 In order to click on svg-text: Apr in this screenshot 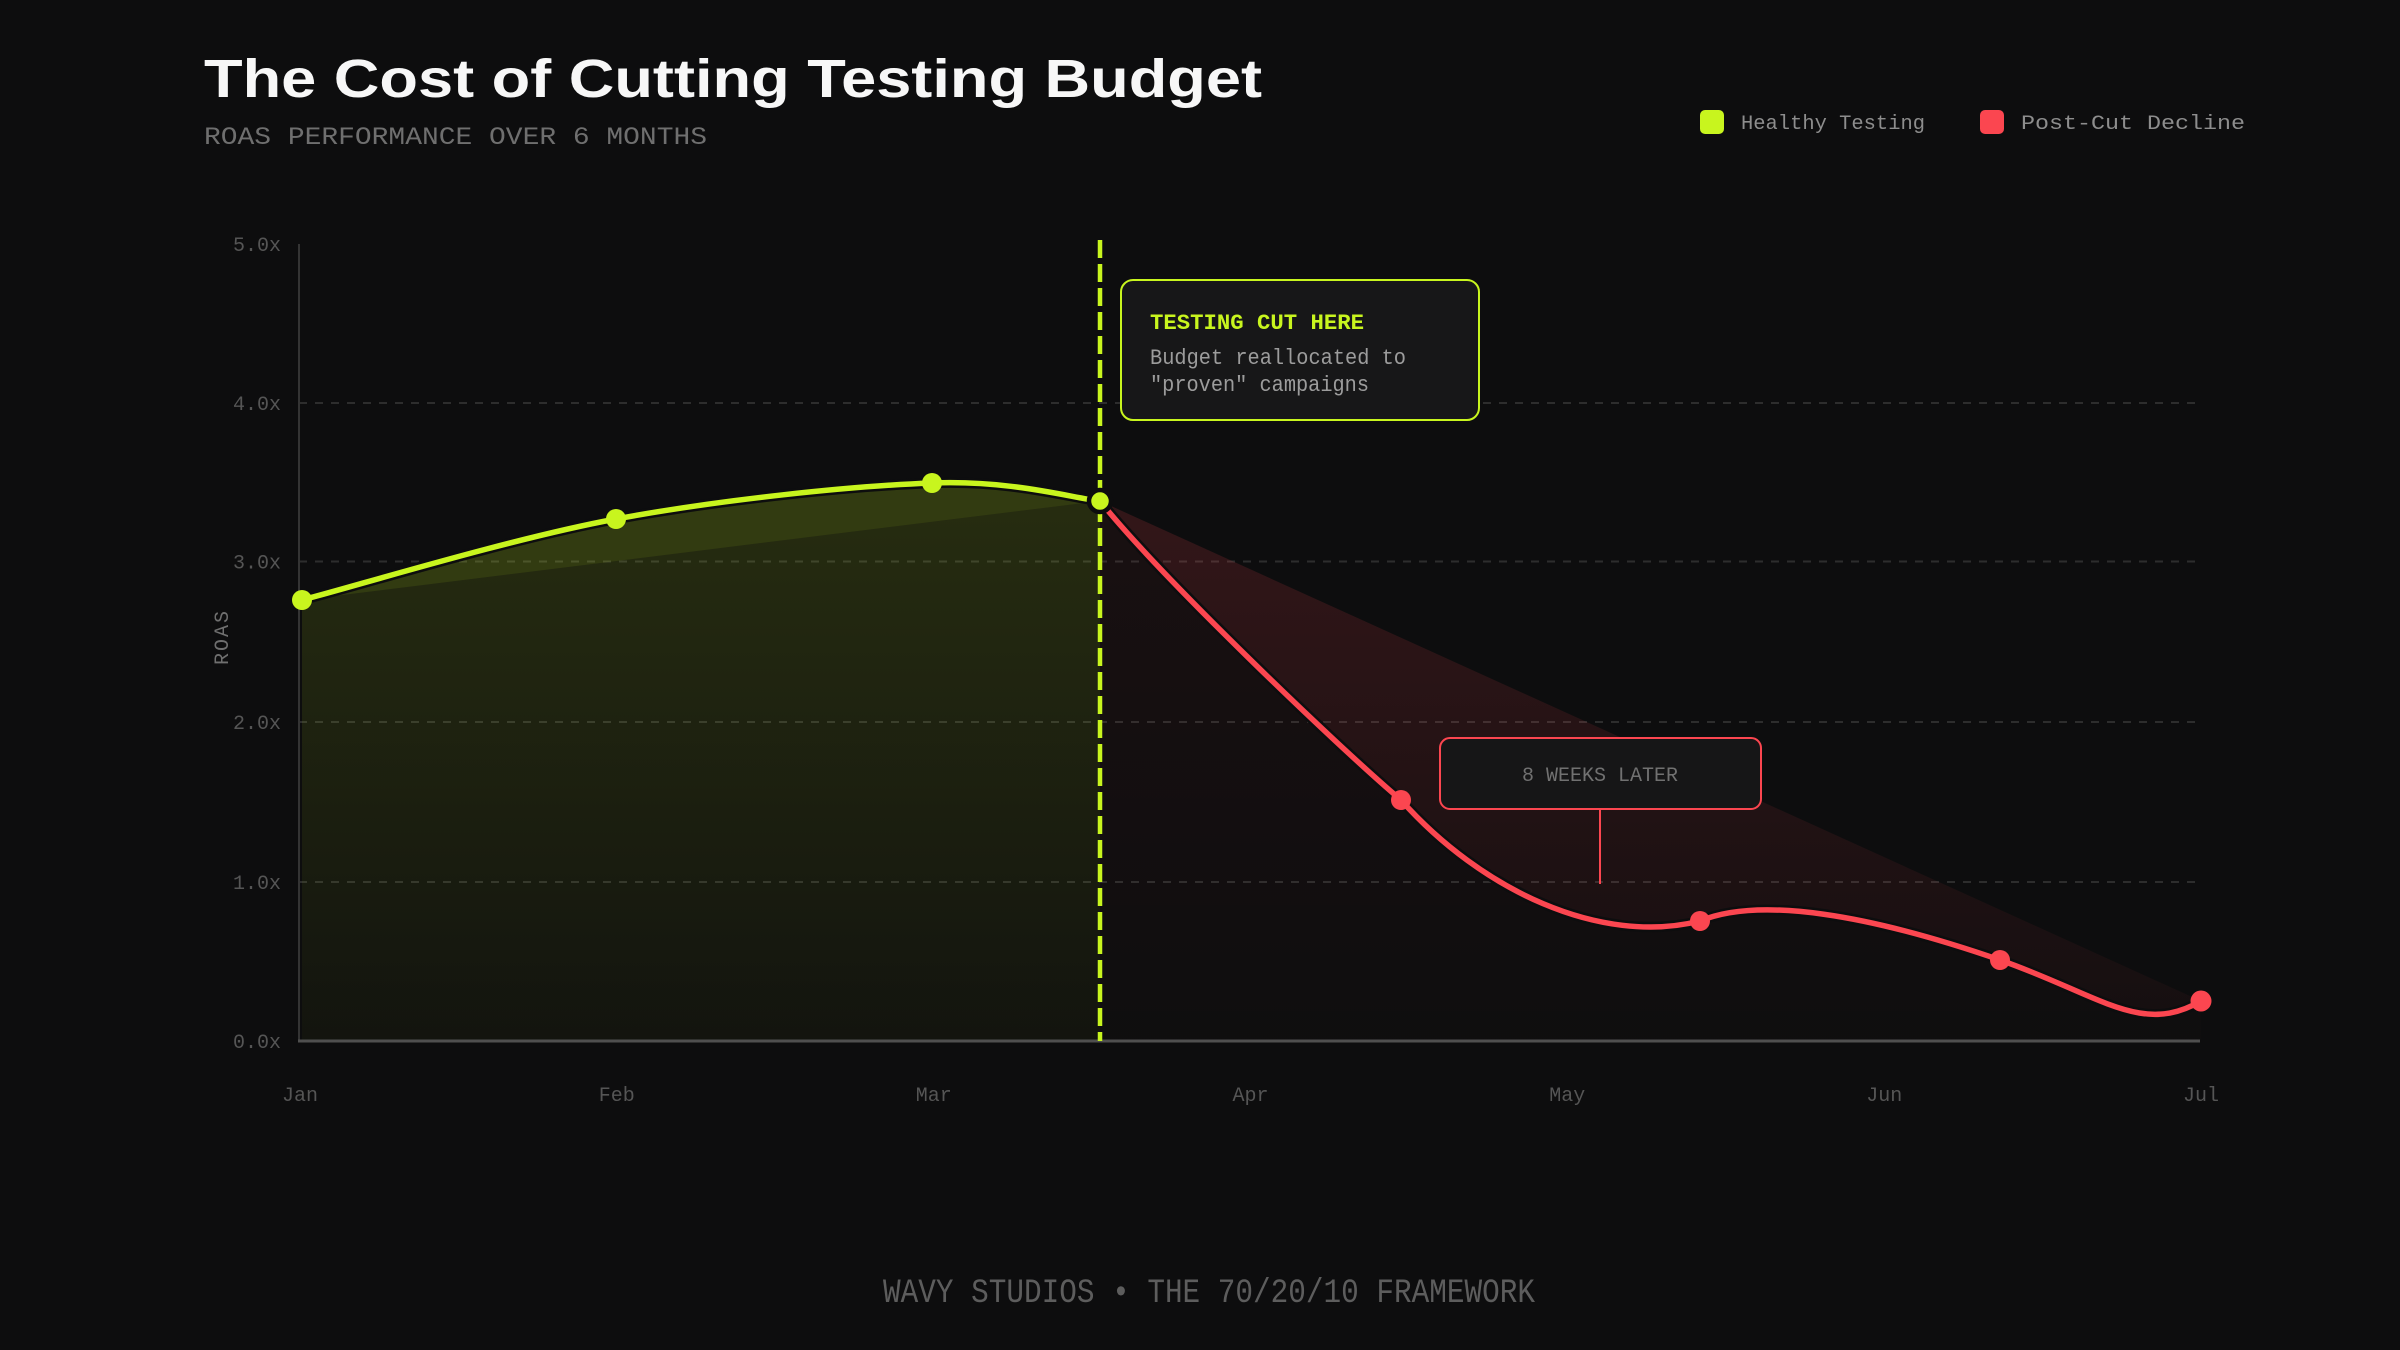, I will do `click(1250, 1096)`.